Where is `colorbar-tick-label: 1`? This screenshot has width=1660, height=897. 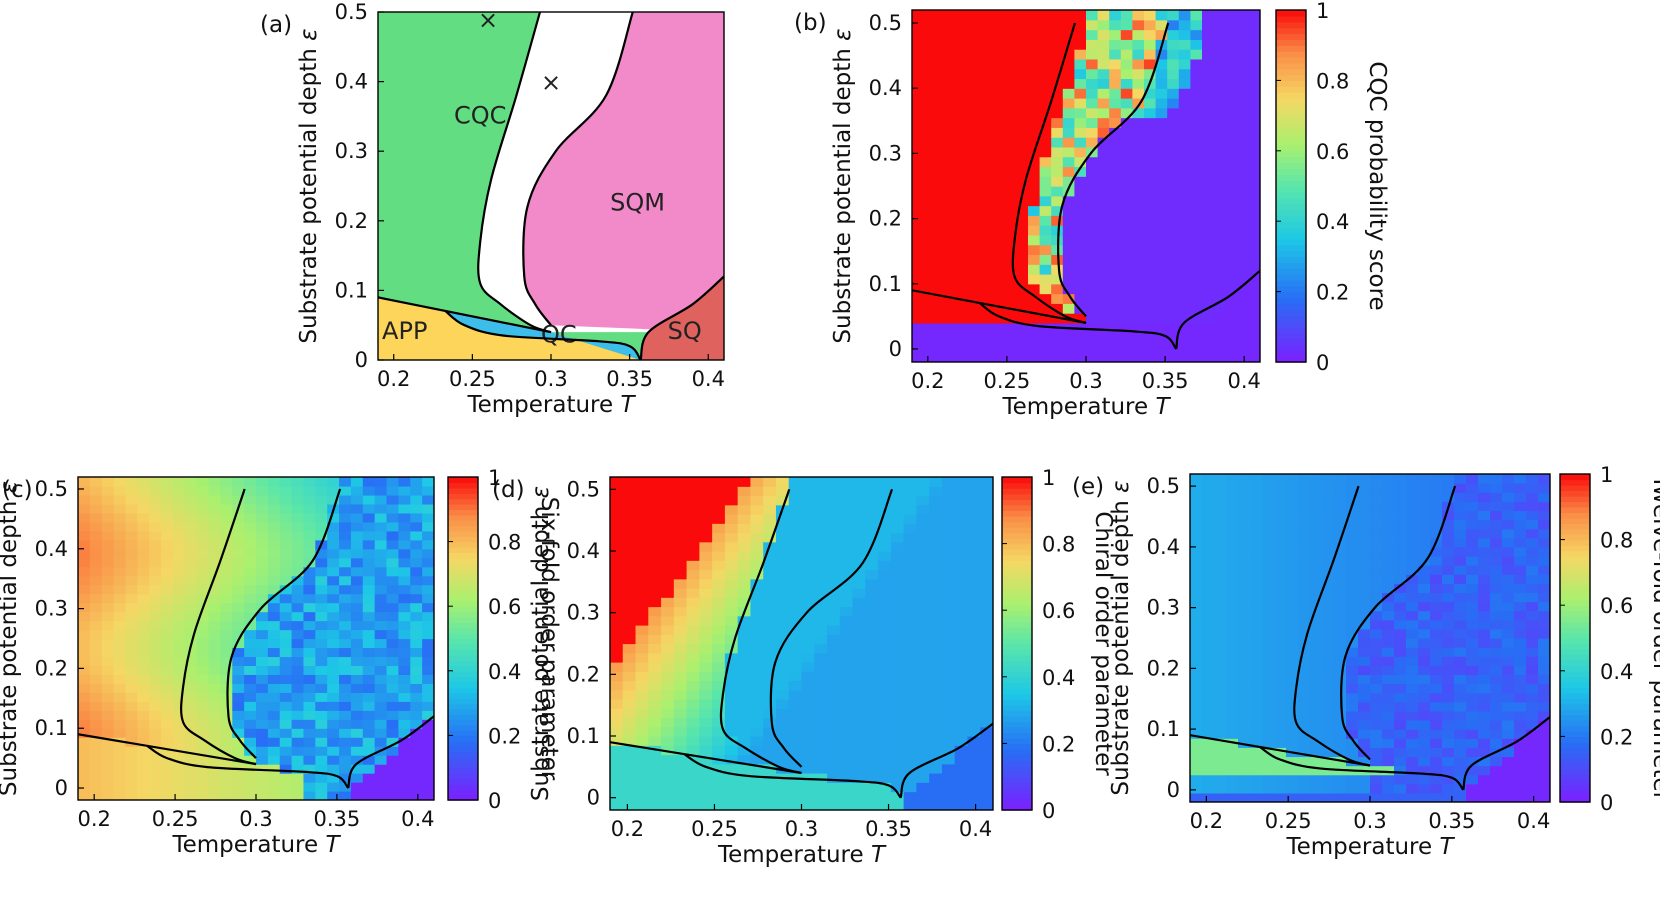 colorbar-tick-label: 1 is located at coordinates (494, 478).